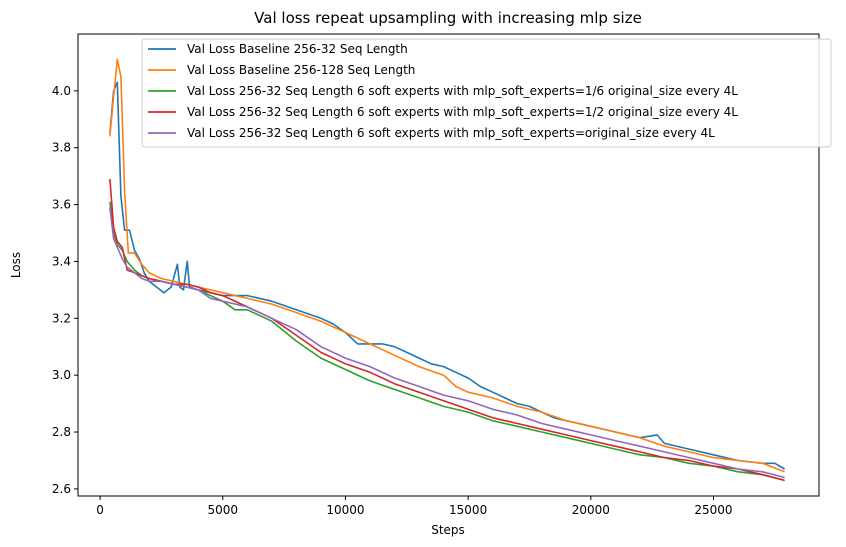 This screenshot has height=547, width=846. Describe the element at coordinates (61, 375) in the screenshot. I see `y-tick-label: 3.0` at that location.